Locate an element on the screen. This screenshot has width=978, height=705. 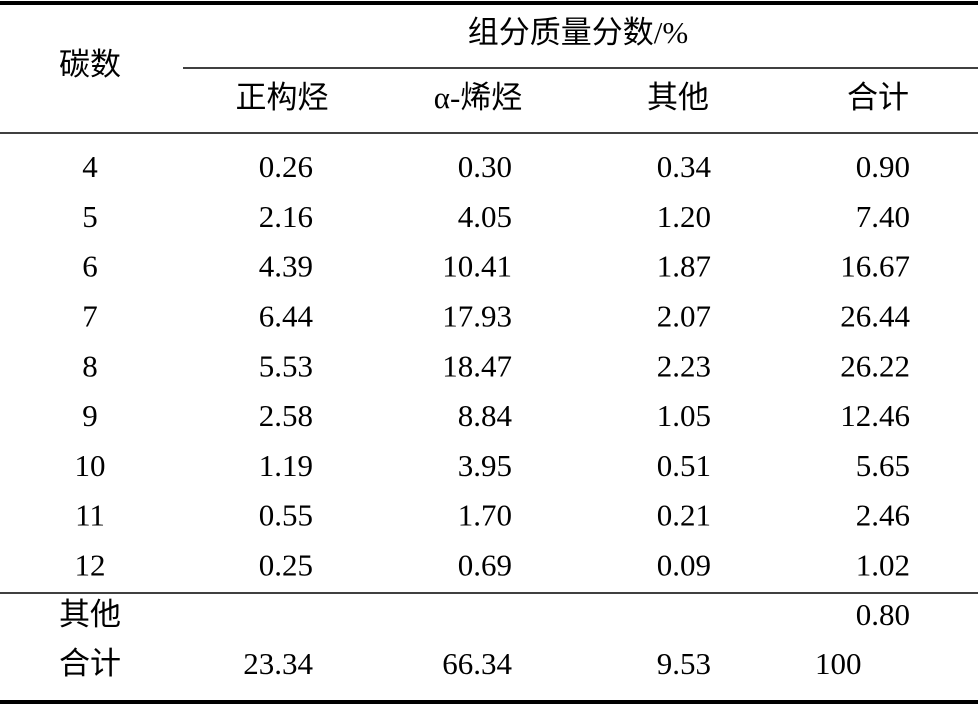
cell: 6.44 is located at coordinates (286, 316).